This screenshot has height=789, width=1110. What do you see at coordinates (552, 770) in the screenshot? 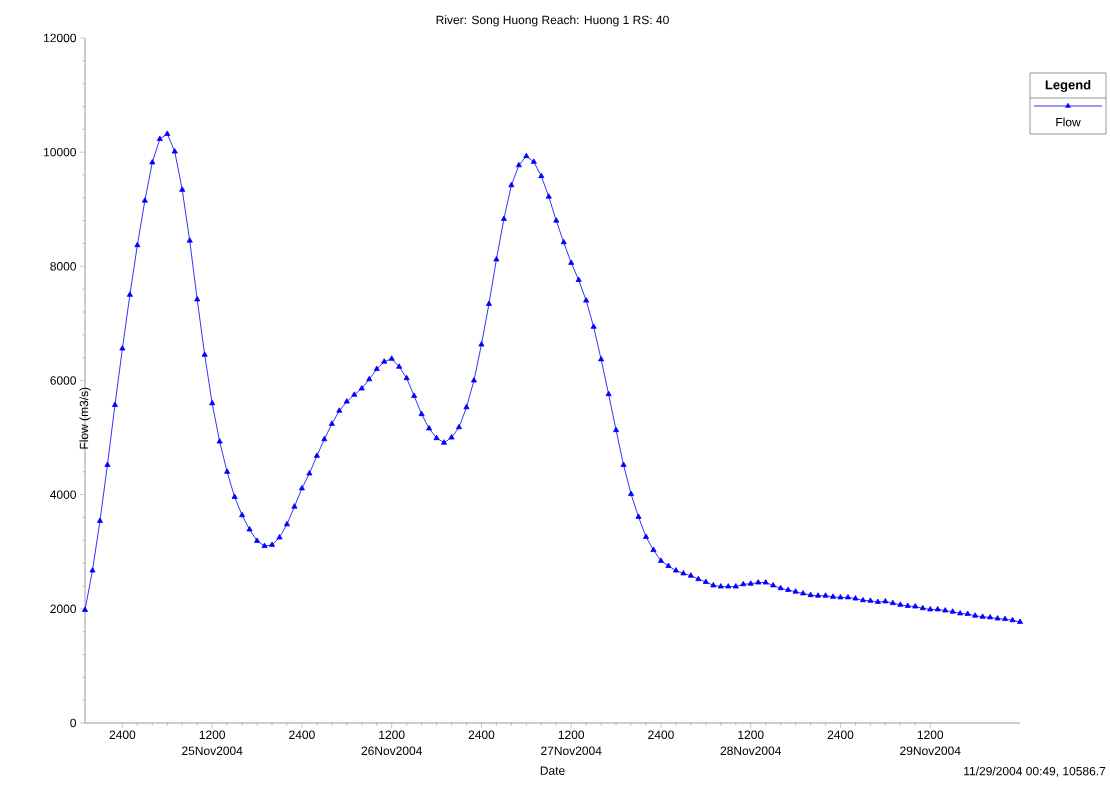
I see `x-axis-title: Date` at bounding box center [552, 770].